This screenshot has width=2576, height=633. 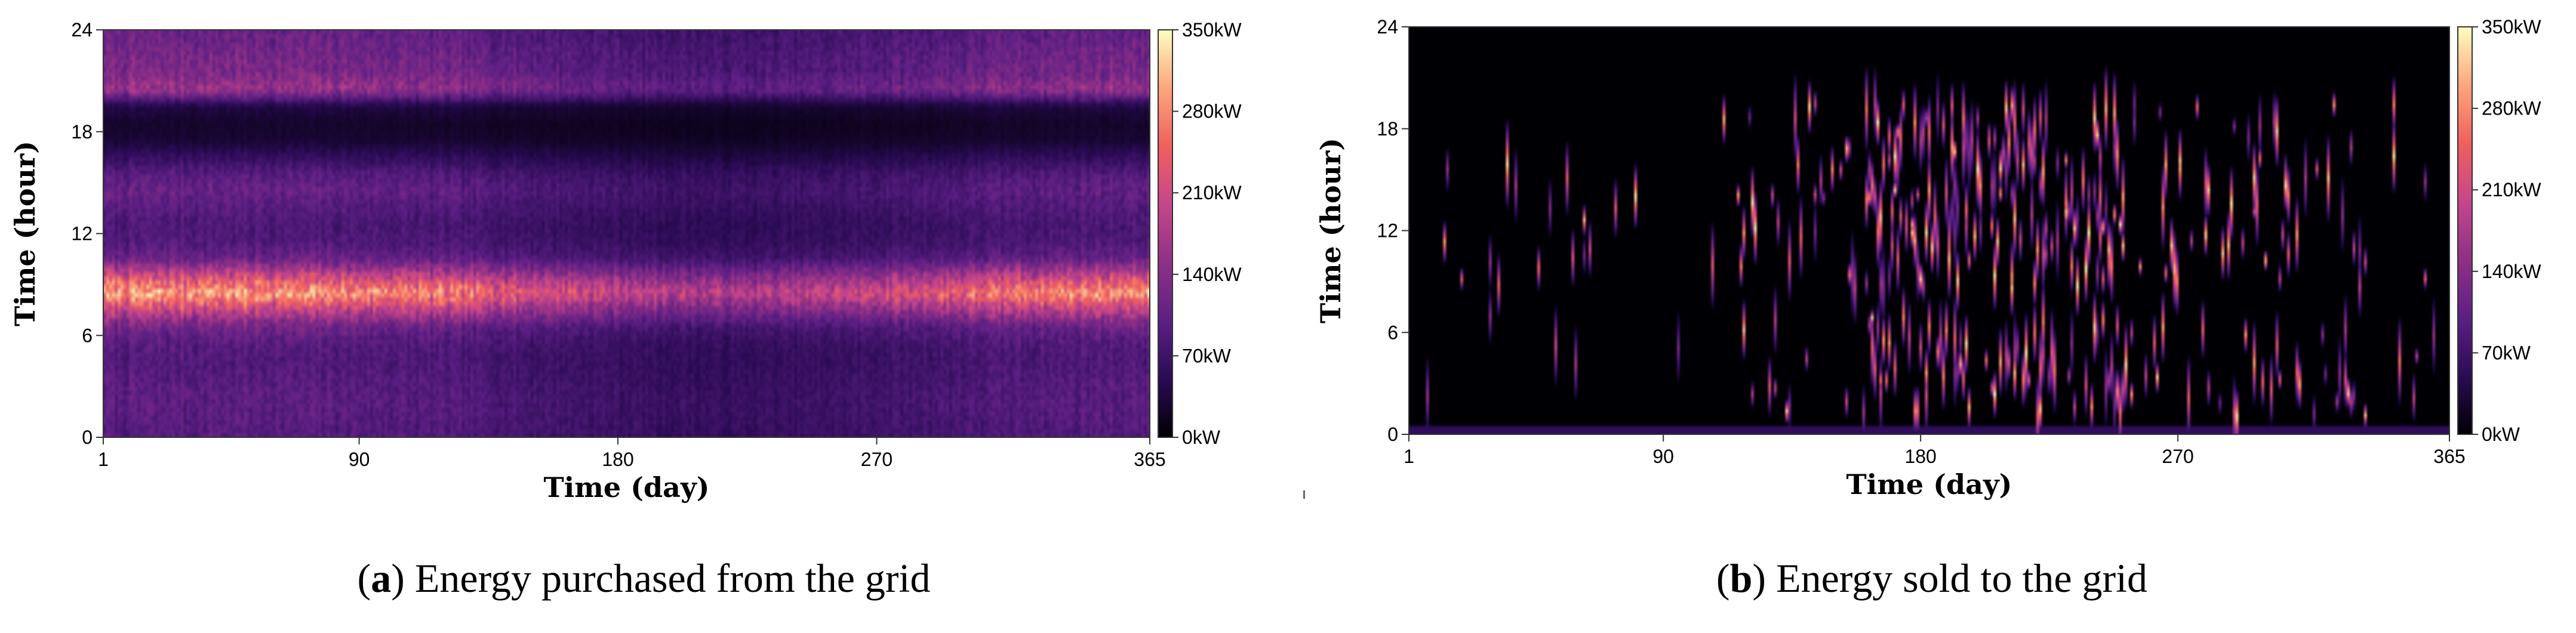 I want to click on a-colorbar-tick-label: 350kW, so click(x=1212, y=30).